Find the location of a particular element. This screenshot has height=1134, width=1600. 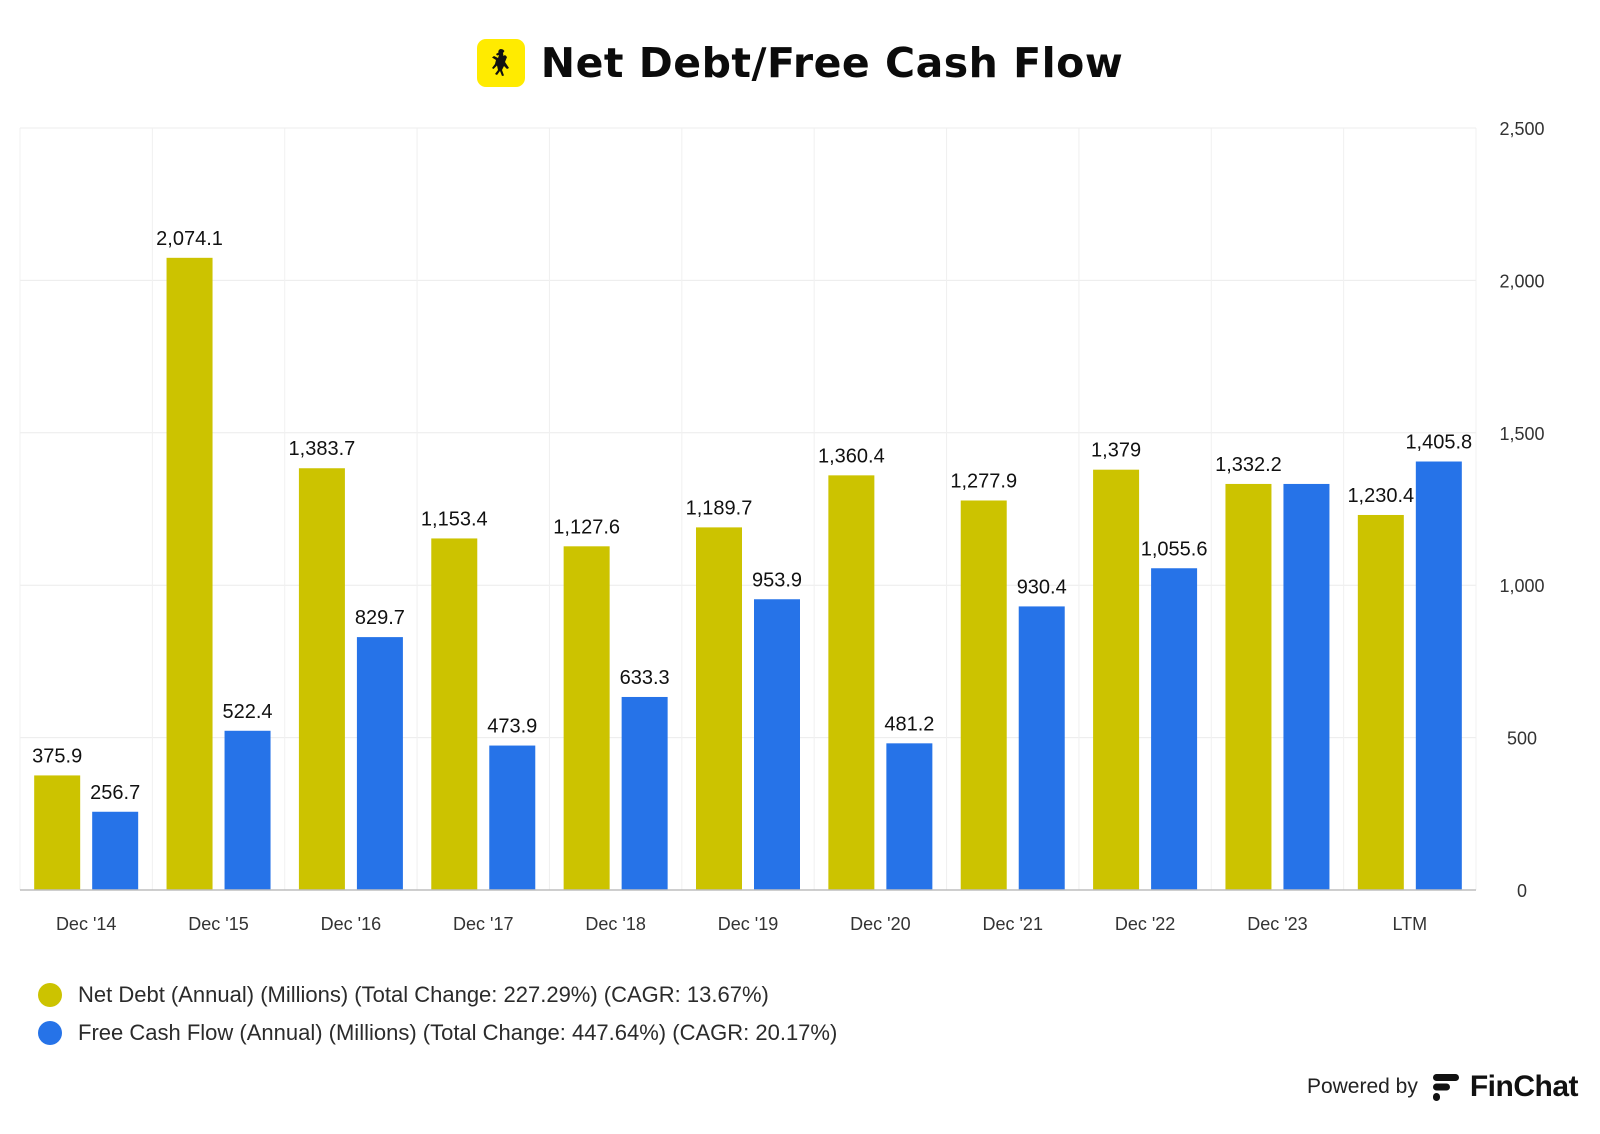

x-tick-label: Dec '23 is located at coordinates (1277, 924).